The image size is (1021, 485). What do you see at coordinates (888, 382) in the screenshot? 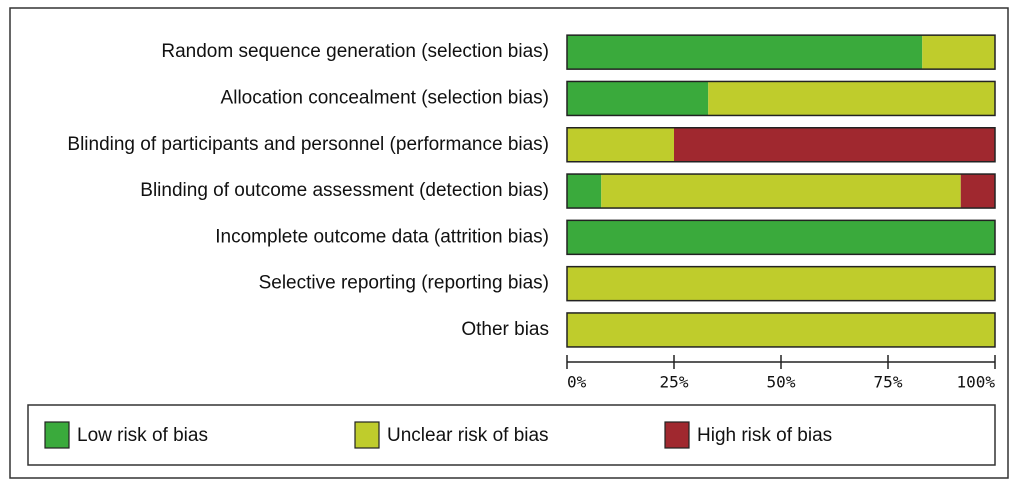
I see `x-tick-label: 75%` at bounding box center [888, 382].